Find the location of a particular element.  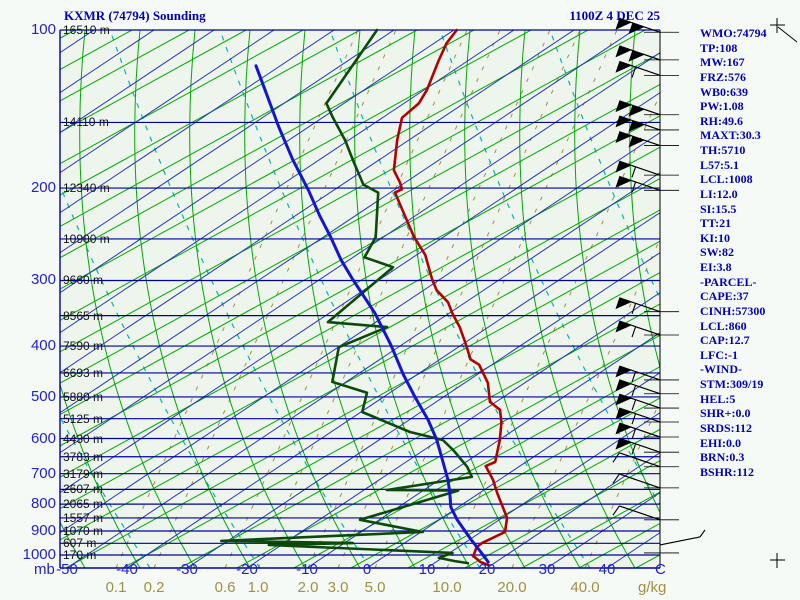

stat-line: FRZ:576 is located at coordinates (723, 76).